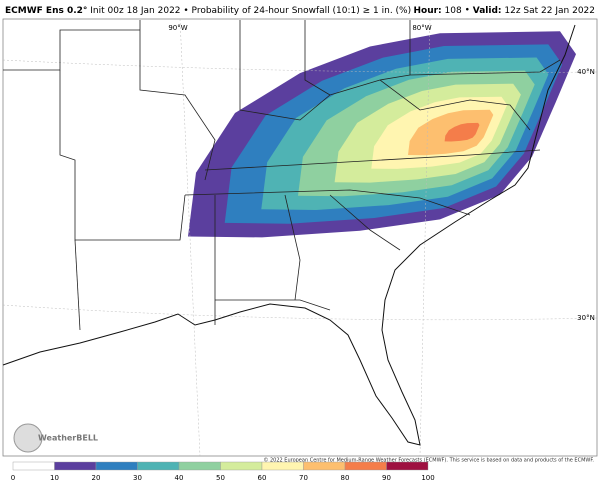  What do you see at coordinates (549, 11) in the screenshot?
I see `valid: 12z Sat 22 Jan 2022` at bounding box center [549, 11].